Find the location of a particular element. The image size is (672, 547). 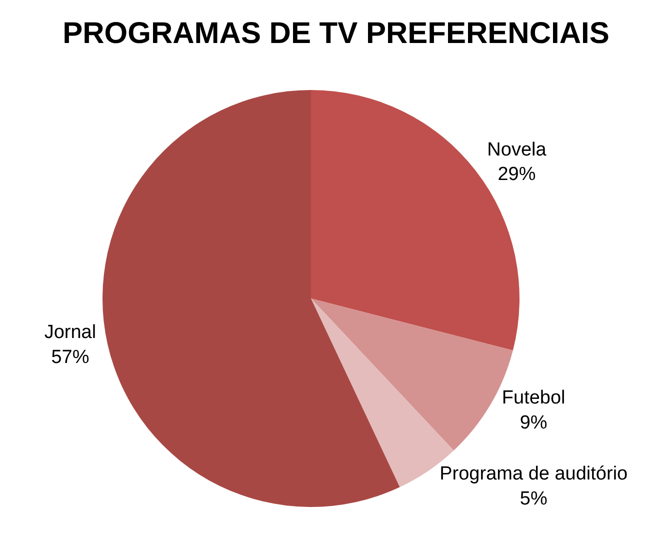

data-label: 9% is located at coordinates (534, 423).